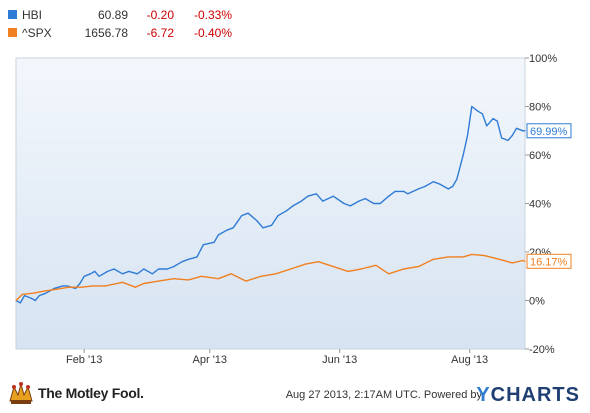 This screenshot has width=590, height=413. What do you see at coordinates (537, 302) in the screenshot?
I see `y-tick-label: 0%` at bounding box center [537, 302].